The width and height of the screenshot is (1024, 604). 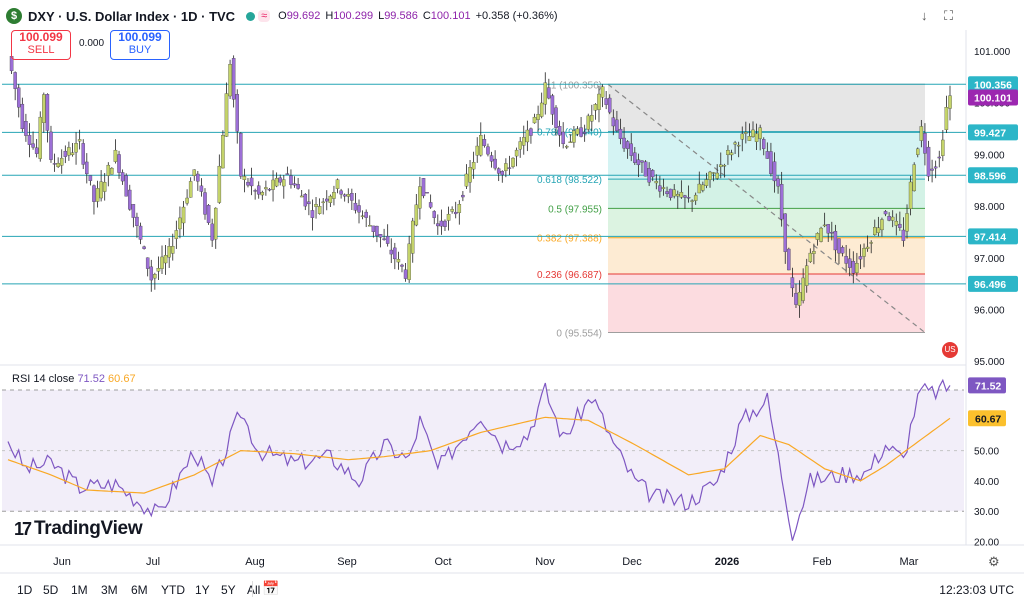 I want to click on price-label-text: 100.356, so click(x=993, y=85).